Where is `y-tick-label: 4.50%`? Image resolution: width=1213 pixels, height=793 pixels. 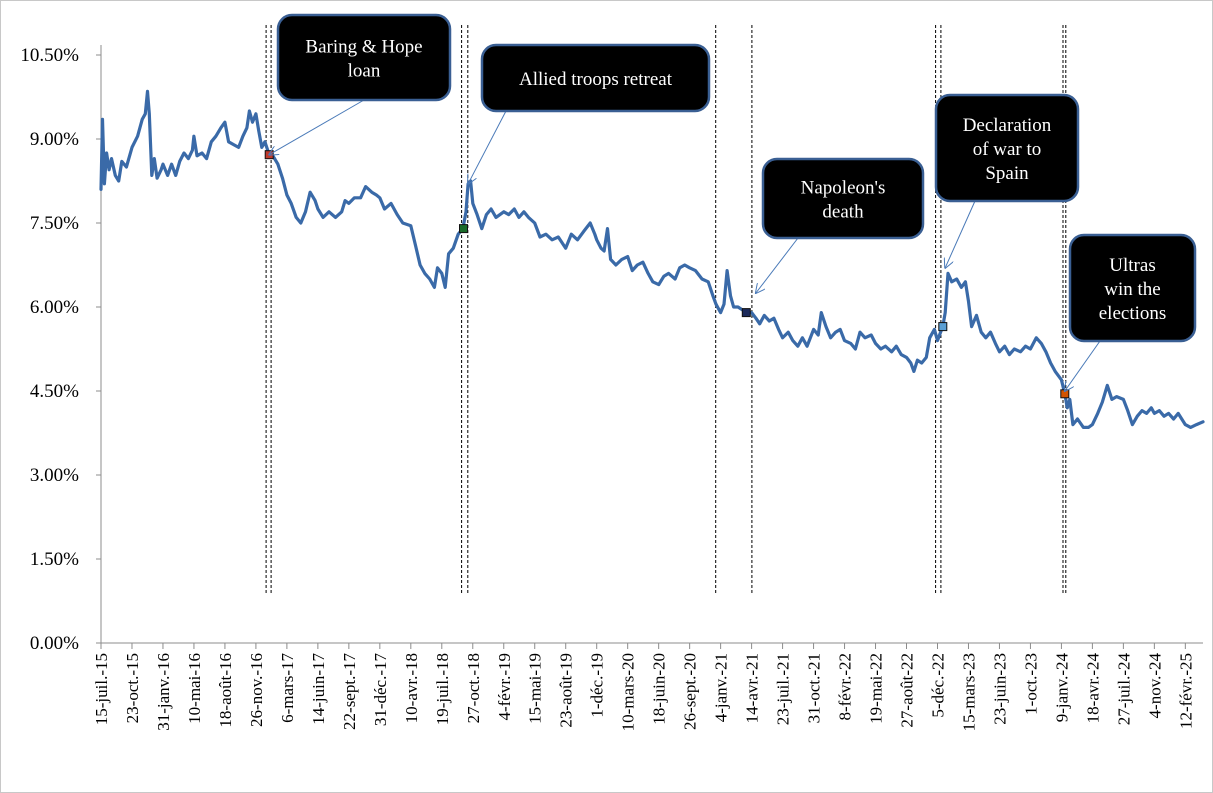
y-tick-label: 4.50% is located at coordinates (54, 391).